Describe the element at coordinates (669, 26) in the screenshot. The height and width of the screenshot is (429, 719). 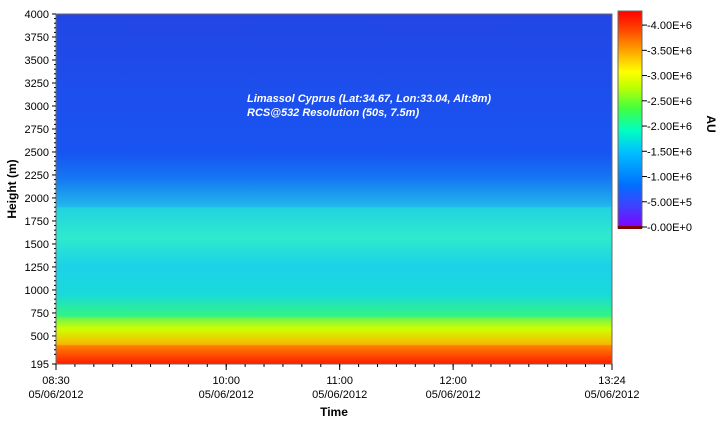
I see `colorbar-tick-label: -4.00E+6` at that location.